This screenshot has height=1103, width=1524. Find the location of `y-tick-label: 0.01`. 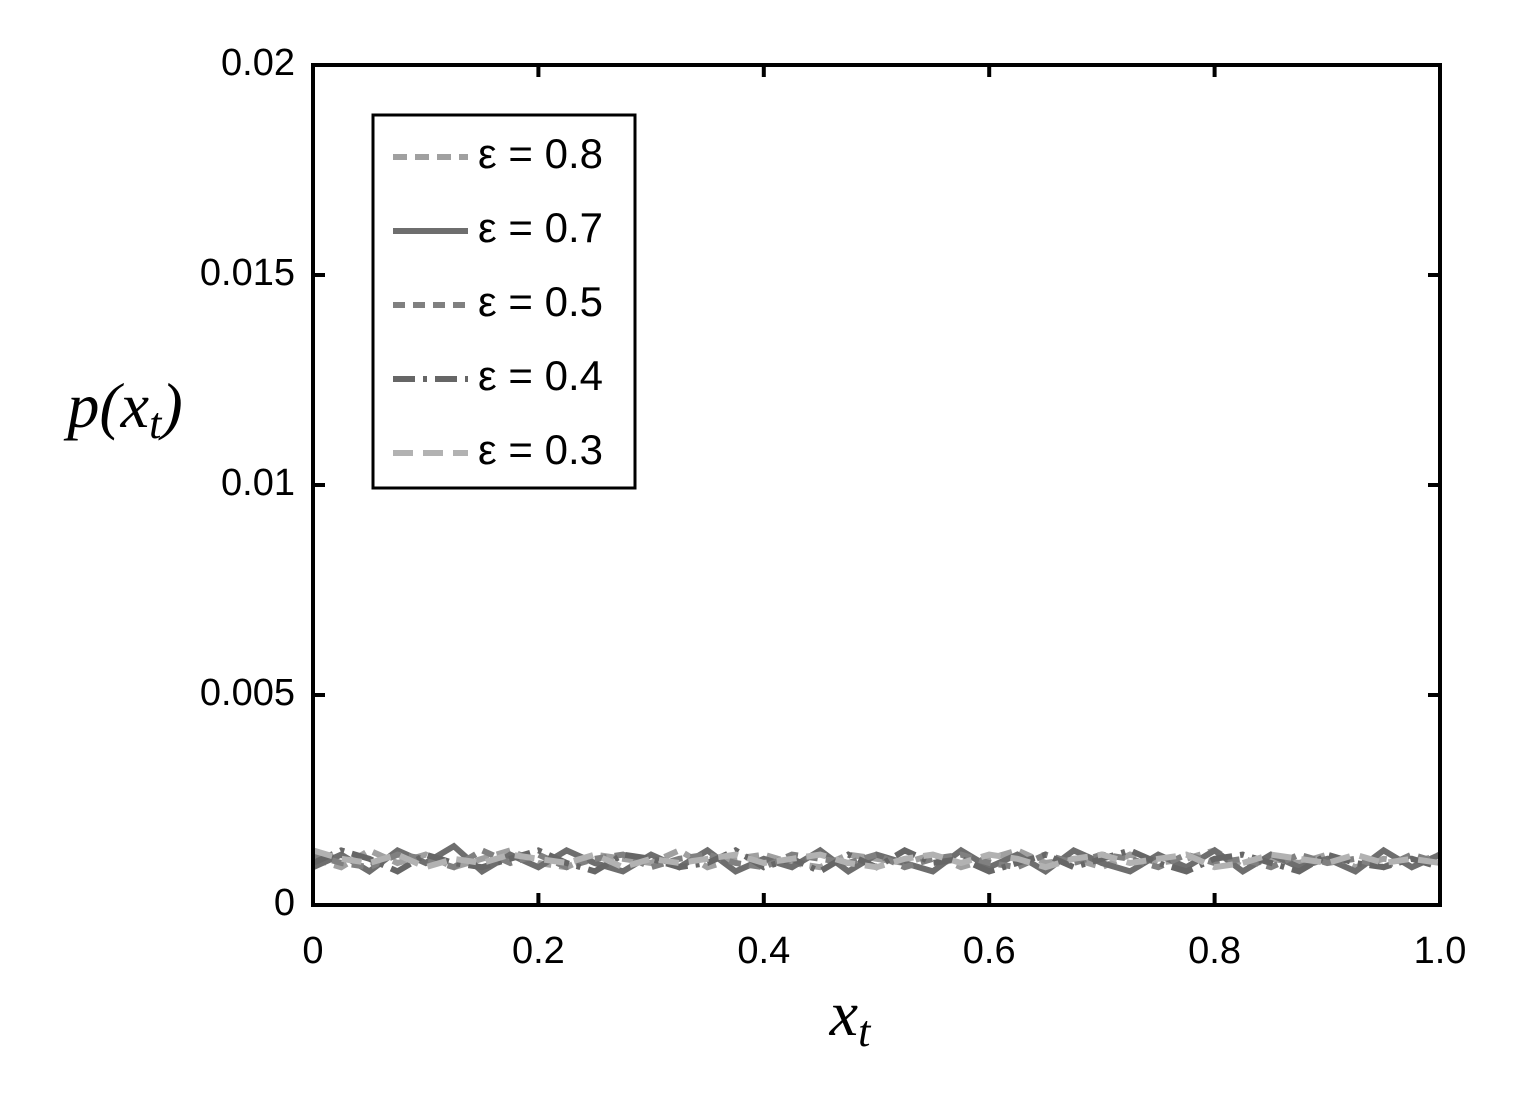

y-tick-label: 0.01 is located at coordinates (258, 483).